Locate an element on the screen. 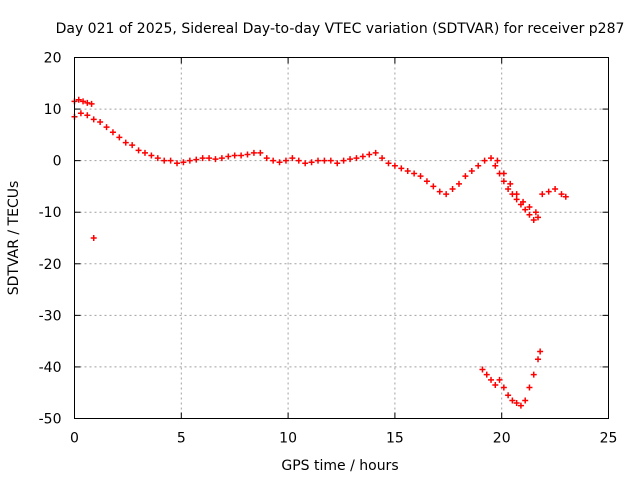 Image resolution: width=640 pixels, height=480 pixels. y-axis-label: SDTVAR / TECUs is located at coordinates (14, 238).